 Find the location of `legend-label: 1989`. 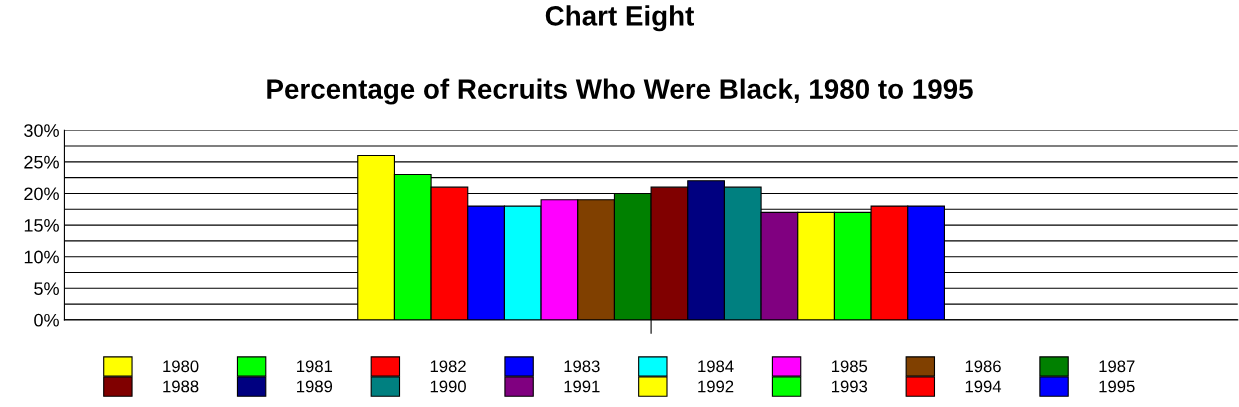

legend-label: 1989 is located at coordinates (315, 386).